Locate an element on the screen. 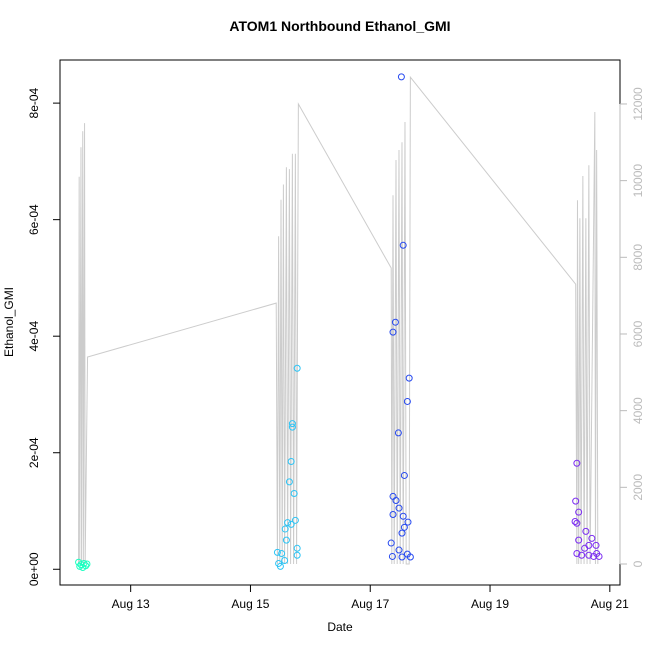 The image size is (650, 650). y-tick-label: 0e+00 is located at coordinates (34, 569).